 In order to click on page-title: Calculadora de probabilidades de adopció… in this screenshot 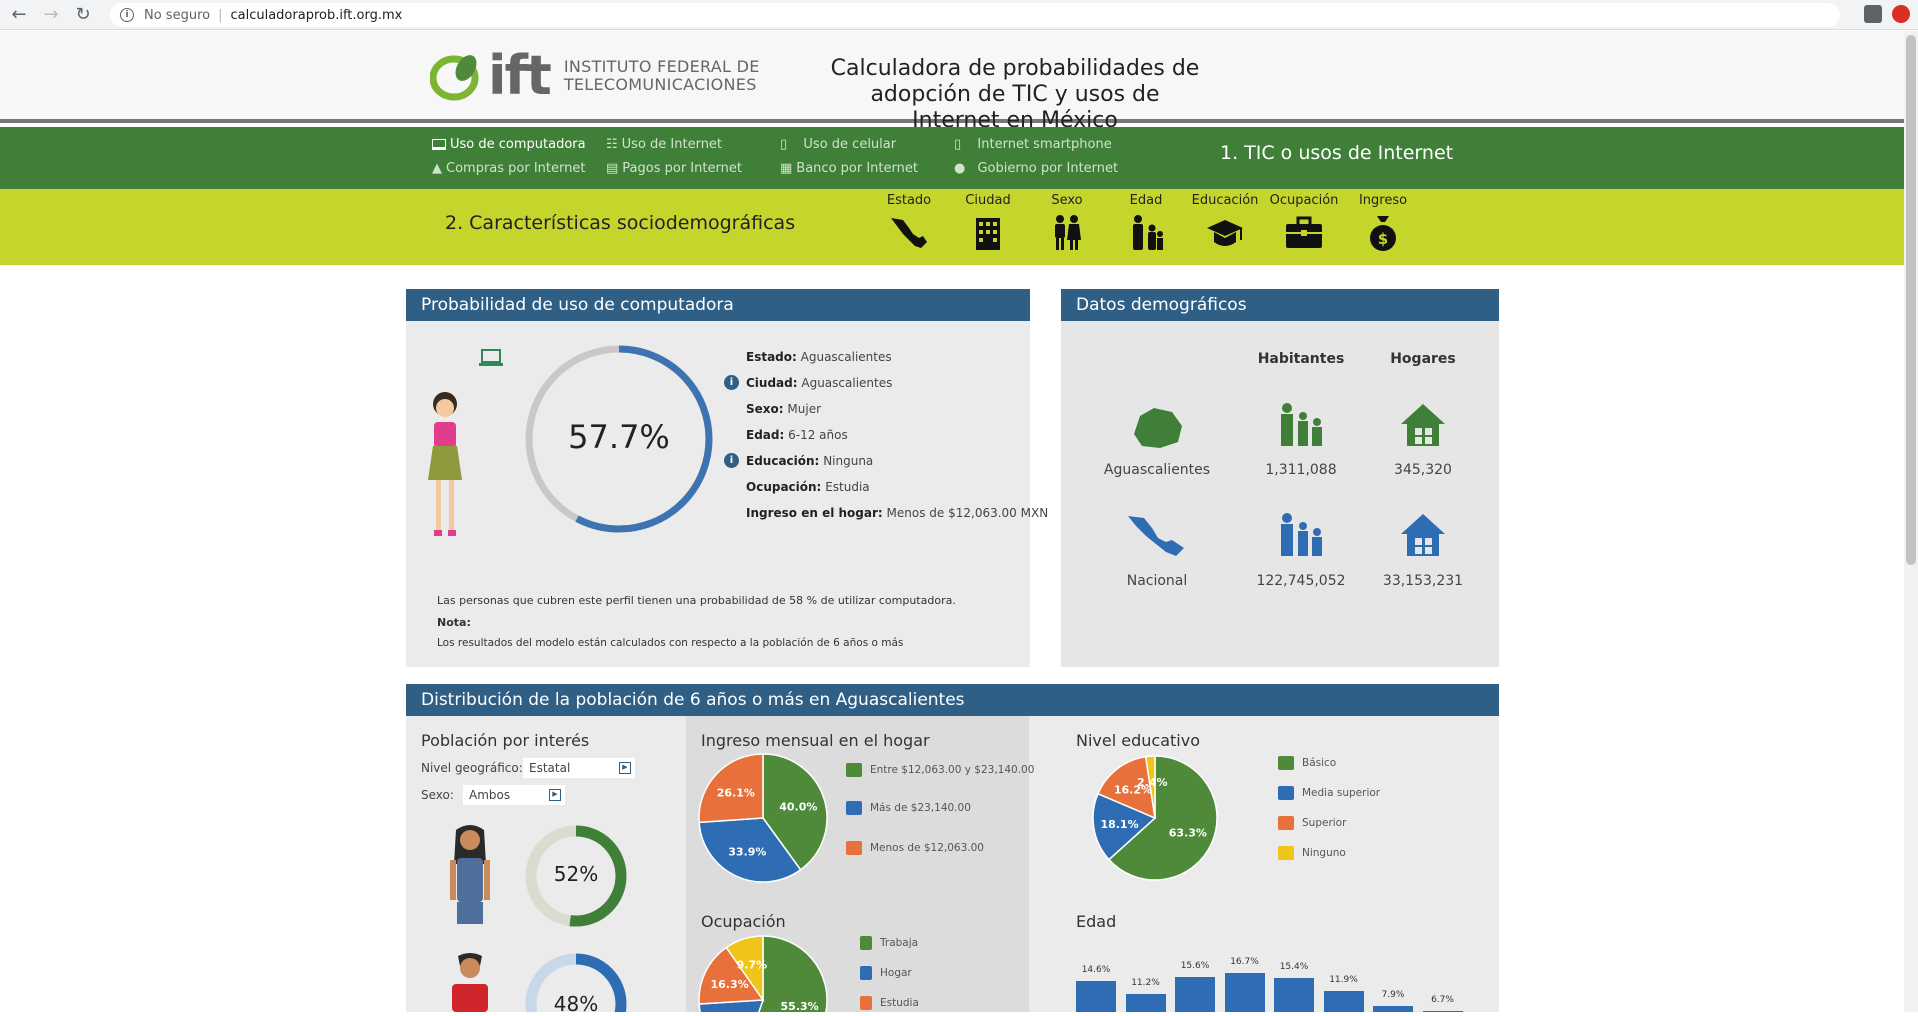, I will do `click(1015, 95)`.